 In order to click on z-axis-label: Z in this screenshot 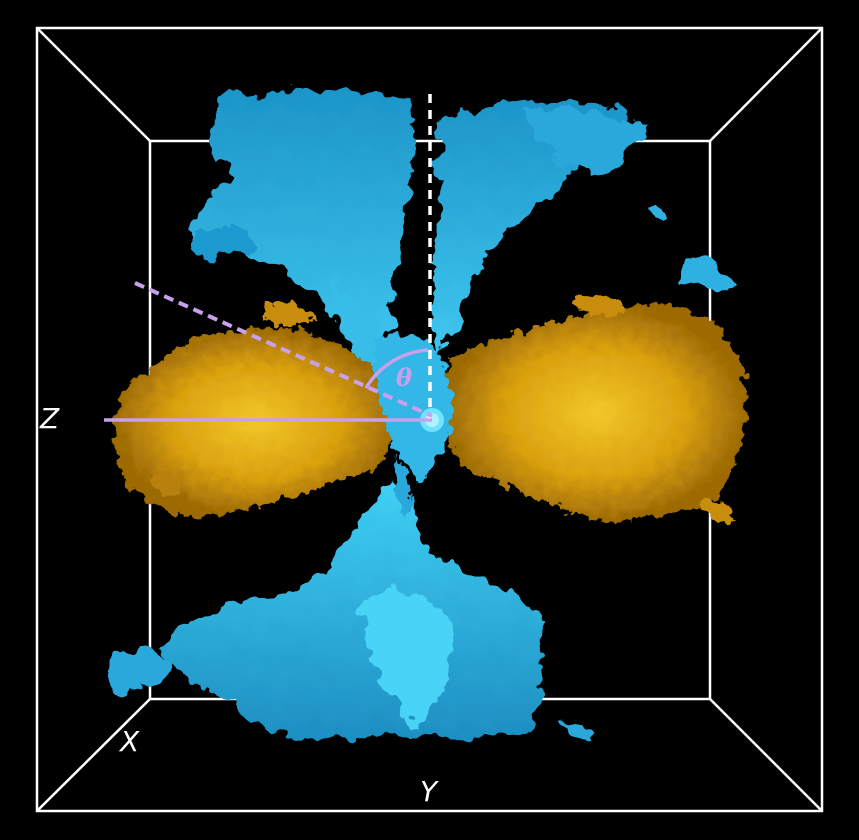, I will do `click(50, 418)`.